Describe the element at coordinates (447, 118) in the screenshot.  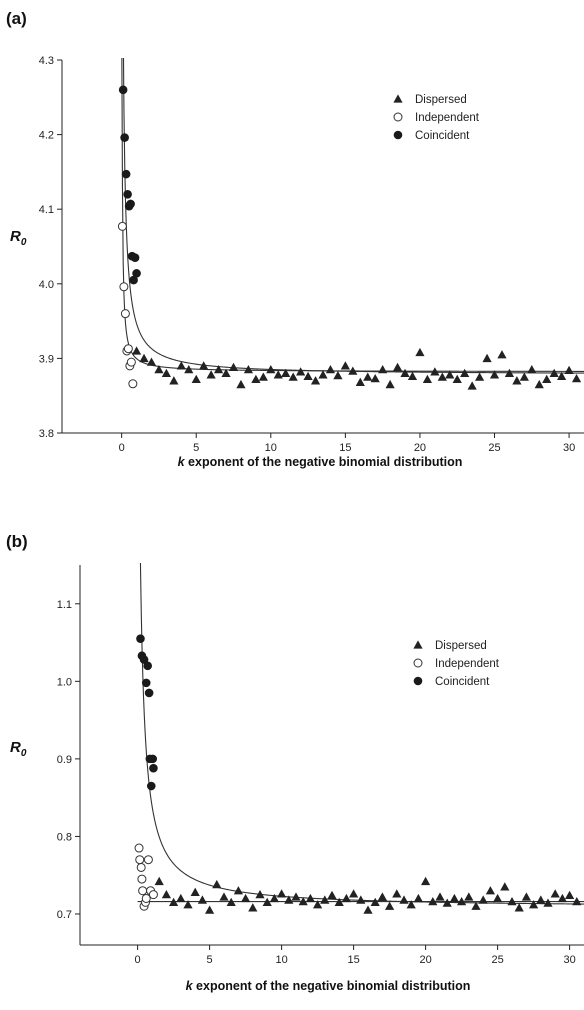
I see `panel-a-legend-label-independent: Independent` at that location.